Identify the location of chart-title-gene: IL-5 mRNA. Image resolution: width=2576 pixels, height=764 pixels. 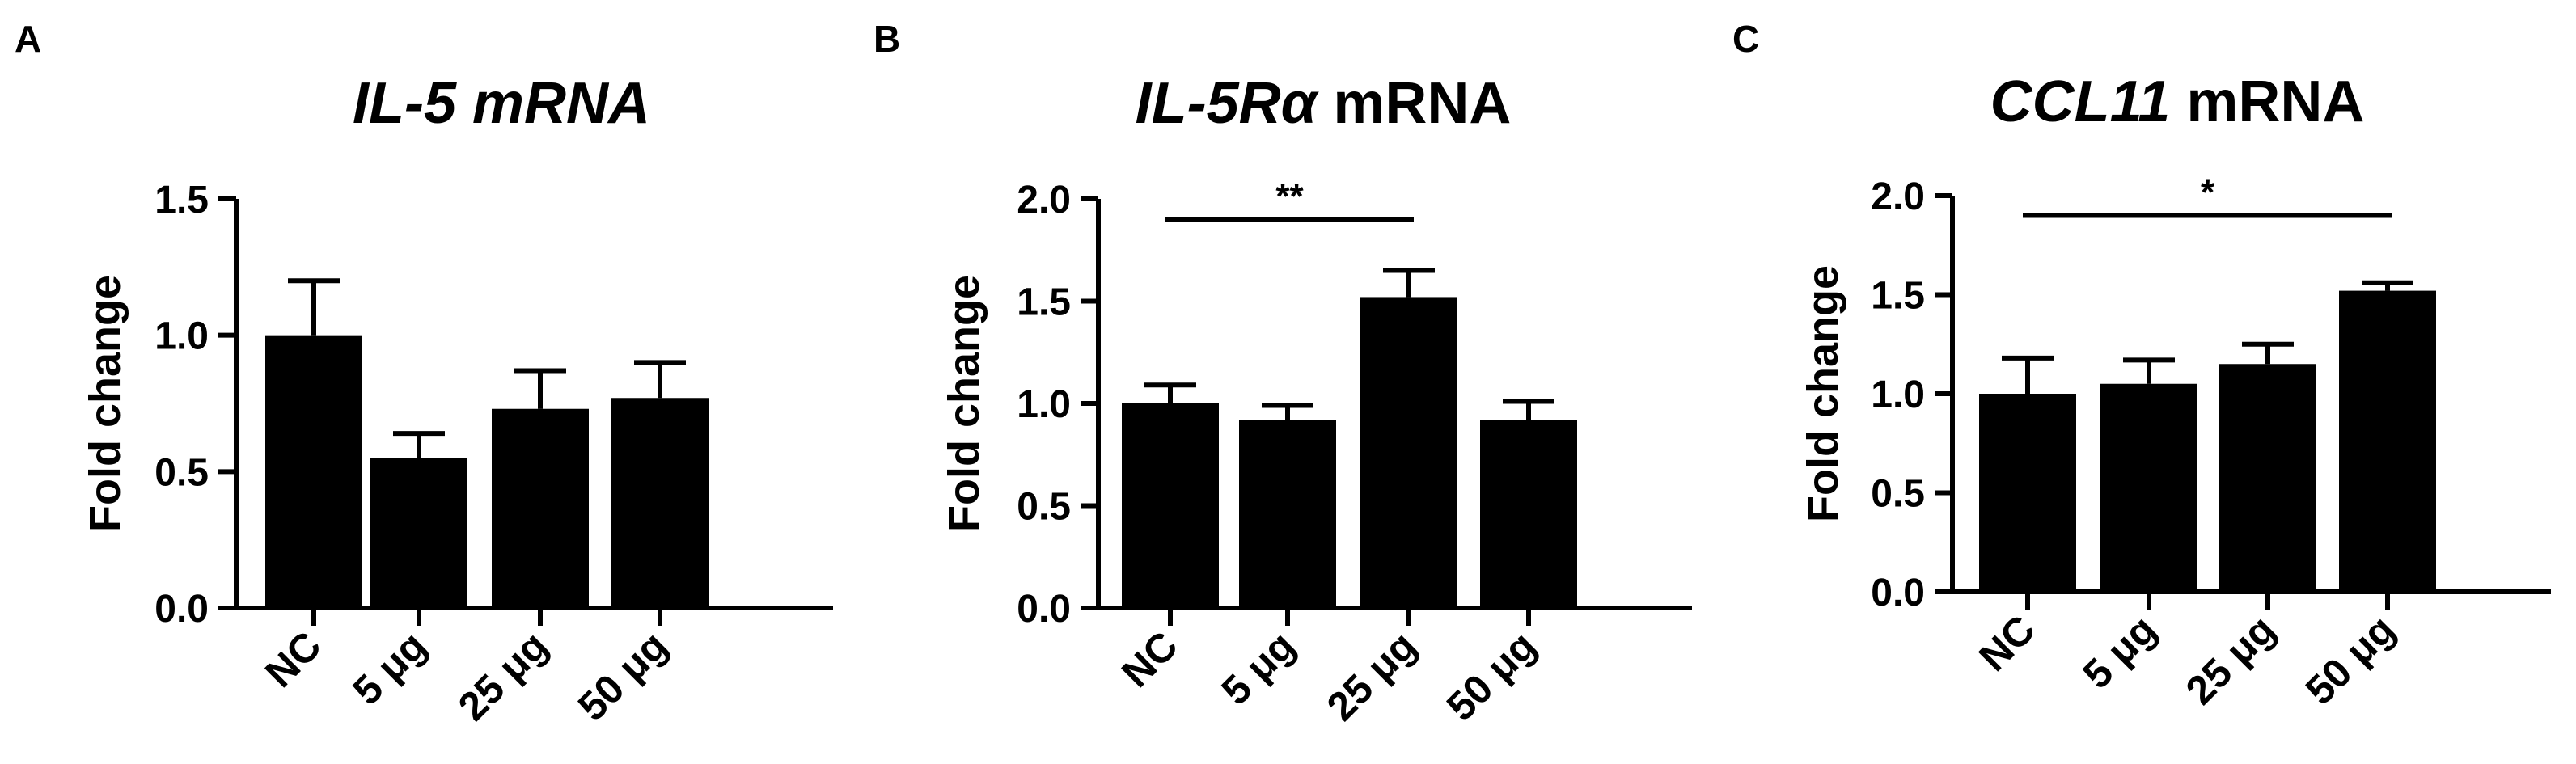
(502, 103).